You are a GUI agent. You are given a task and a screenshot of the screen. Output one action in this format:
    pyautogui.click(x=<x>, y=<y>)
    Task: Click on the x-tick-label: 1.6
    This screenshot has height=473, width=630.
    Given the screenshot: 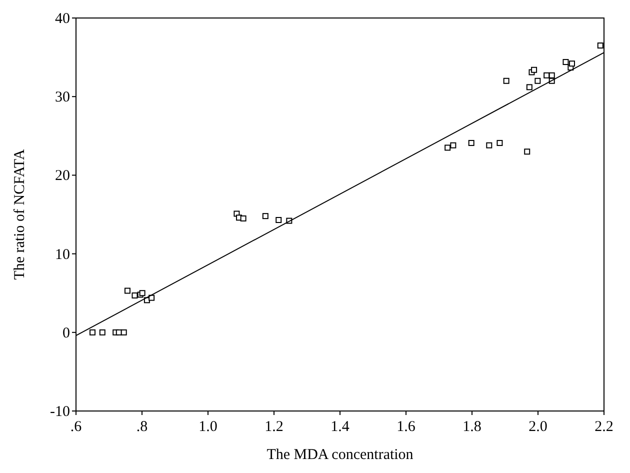 What is the action you would take?
    pyautogui.click(x=406, y=427)
    